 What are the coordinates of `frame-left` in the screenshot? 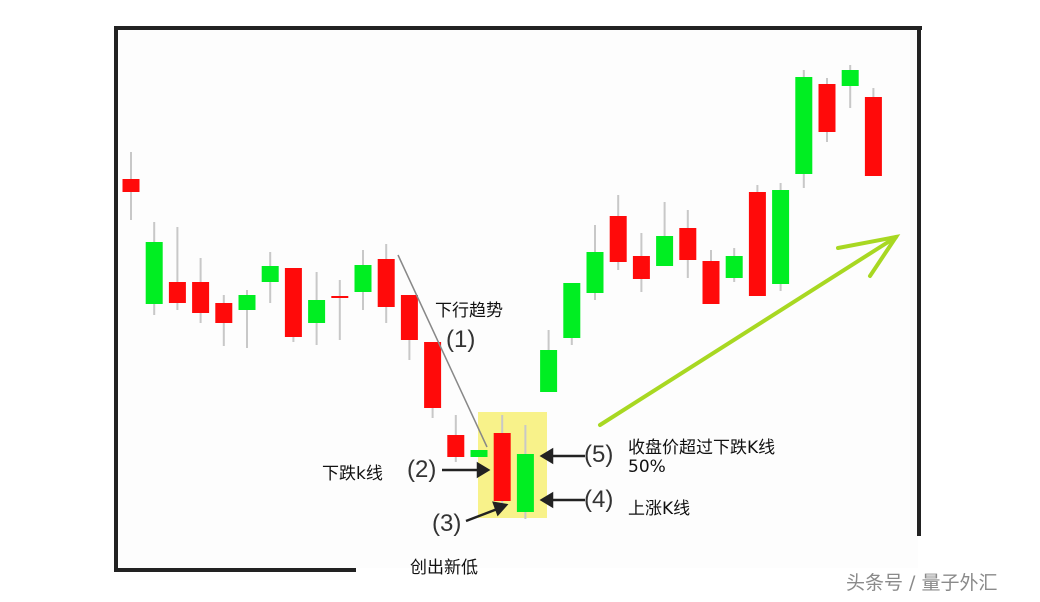 It's located at (116, 299).